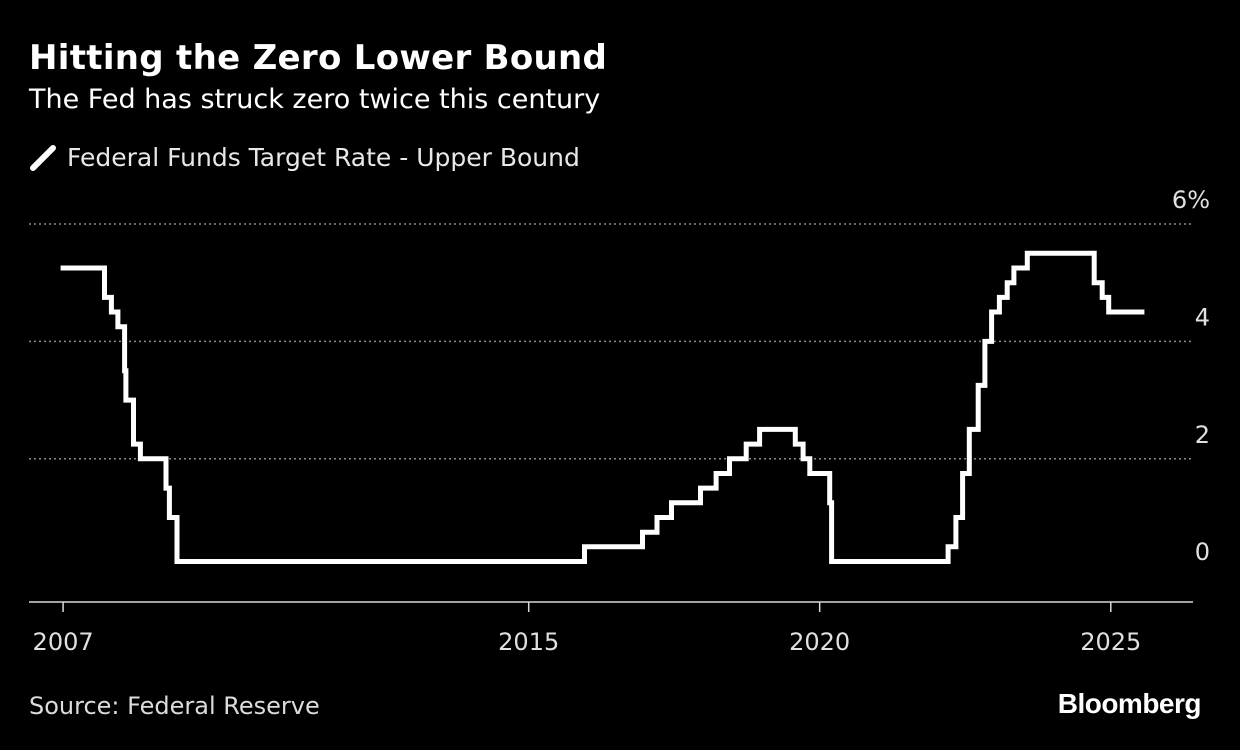 This screenshot has height=750, width=1240. What do you see at coordinates (1110, 642) in the screenshot?
I see `x-tick-label: 2025` at bounding box center [1110, 642].